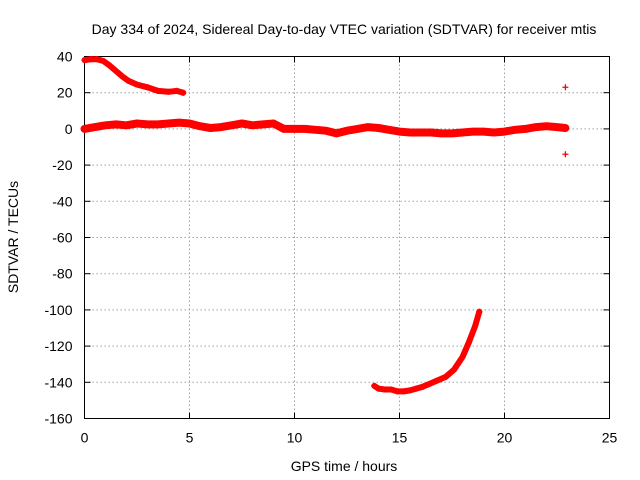 The image size is (640, 480). What do you see at coordinates (58, 382) in the screenshot?
I see `y-tick-label: -140` at bounding box center [58, 382].